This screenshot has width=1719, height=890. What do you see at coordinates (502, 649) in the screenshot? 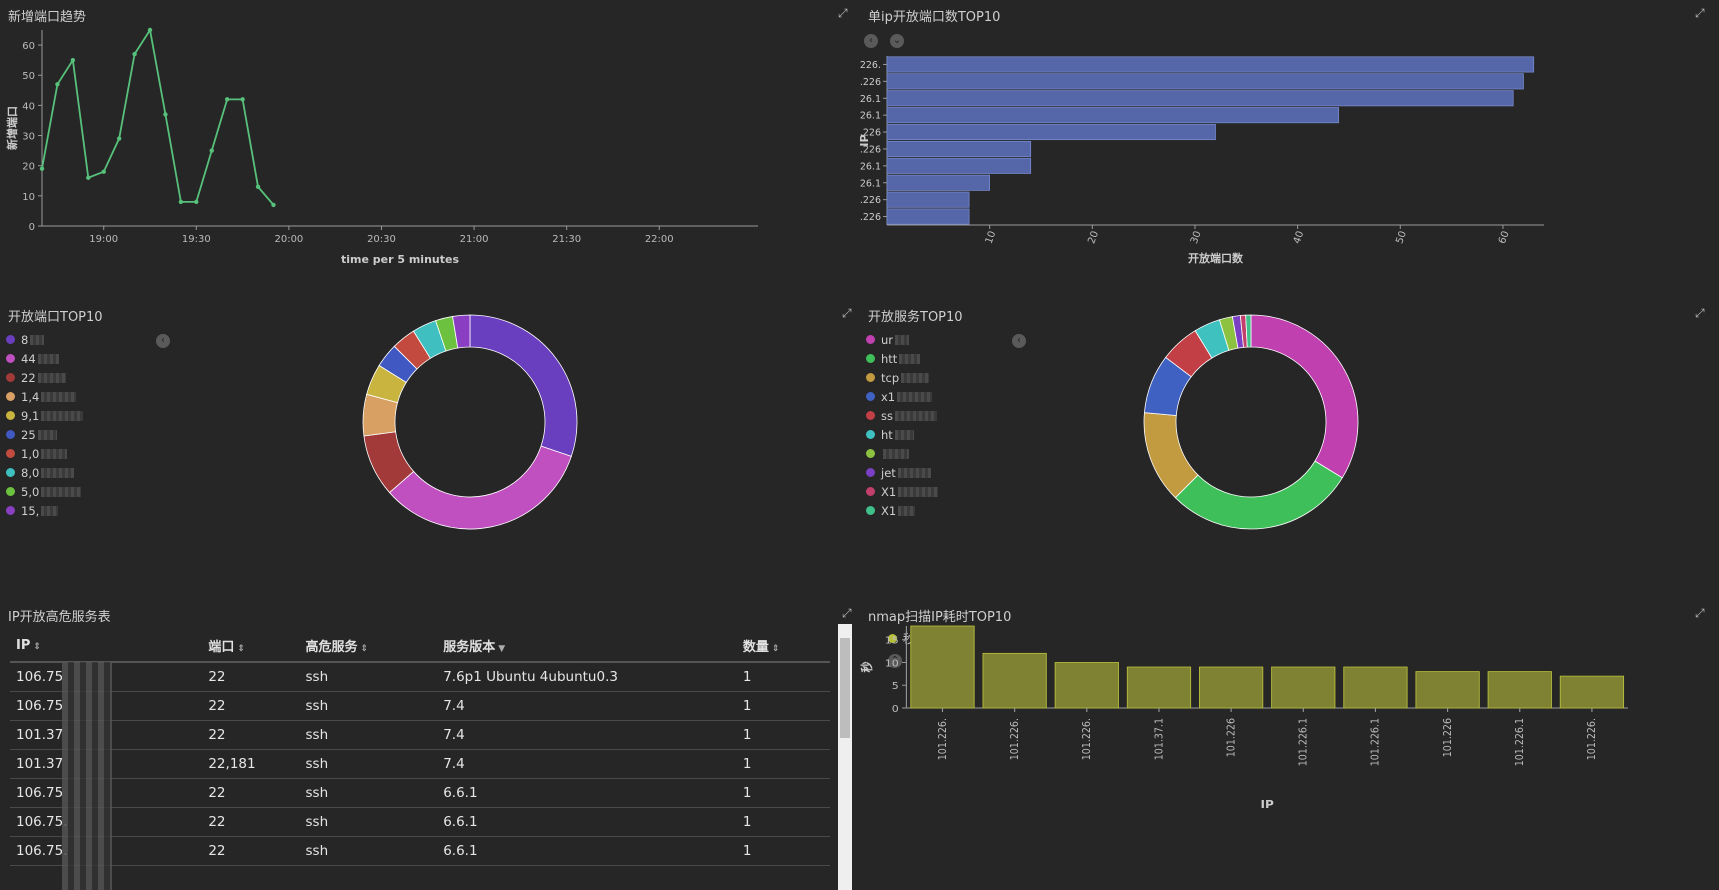
I see `sort-desc-icon: ▼` at bounding box center [502, 649].